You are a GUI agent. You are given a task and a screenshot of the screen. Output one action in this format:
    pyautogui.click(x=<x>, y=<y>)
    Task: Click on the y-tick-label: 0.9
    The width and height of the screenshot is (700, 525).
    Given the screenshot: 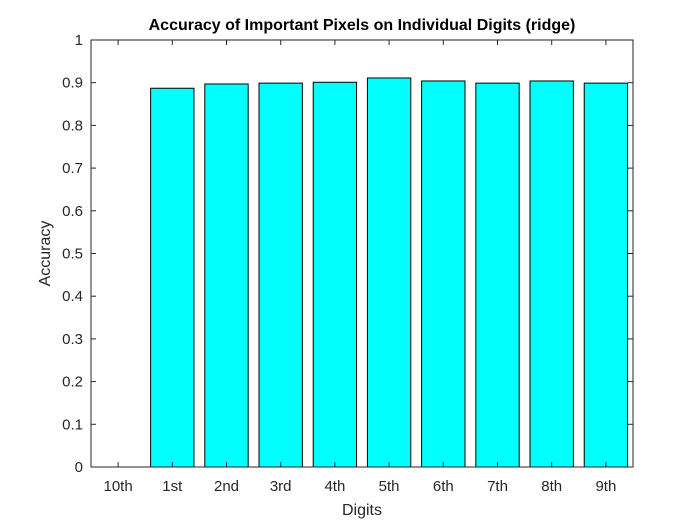 What is the action you would take?
    pyautogui.click(x=72, y=83)
    